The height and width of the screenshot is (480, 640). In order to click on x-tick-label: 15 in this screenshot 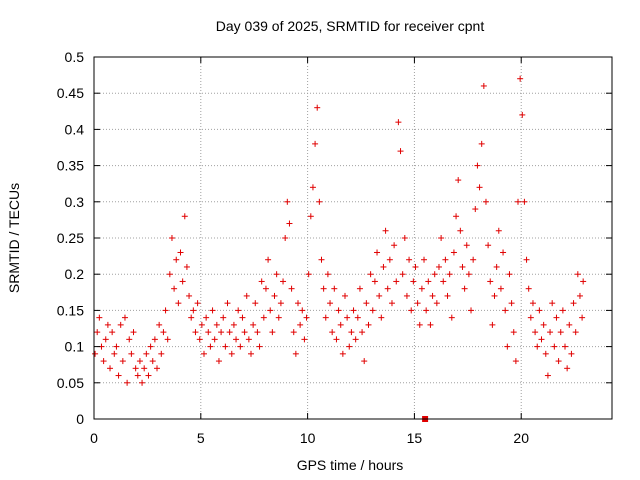, I will do `click(415, 438)`.